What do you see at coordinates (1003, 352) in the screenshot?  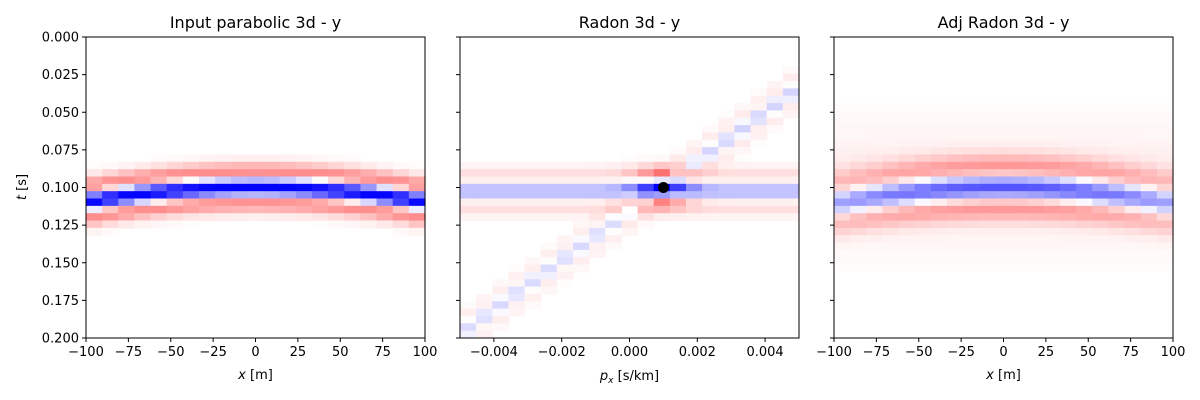 I see `x-tick-label: 0` at bounding box center [1003, 352].